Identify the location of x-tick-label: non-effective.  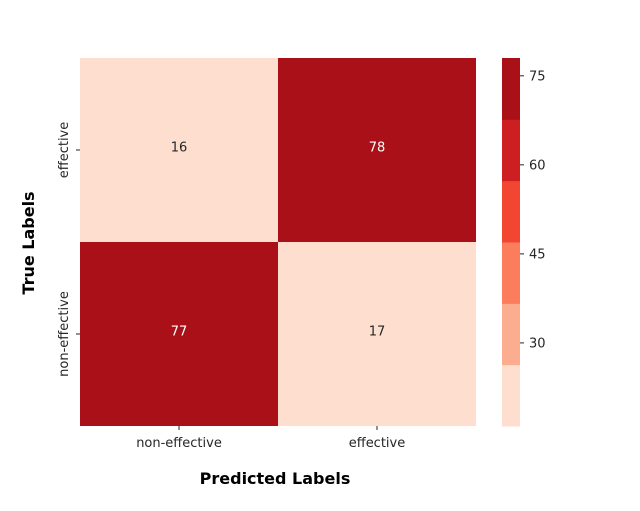
(179, 443).